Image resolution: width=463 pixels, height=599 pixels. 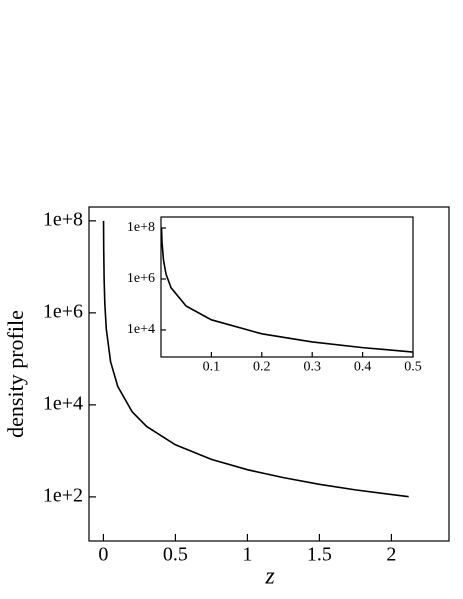 What do you see at coordinates (262, 367) in the screenshot?
I see `x-tick-label: 0.2` at bounding box center [262, 367].